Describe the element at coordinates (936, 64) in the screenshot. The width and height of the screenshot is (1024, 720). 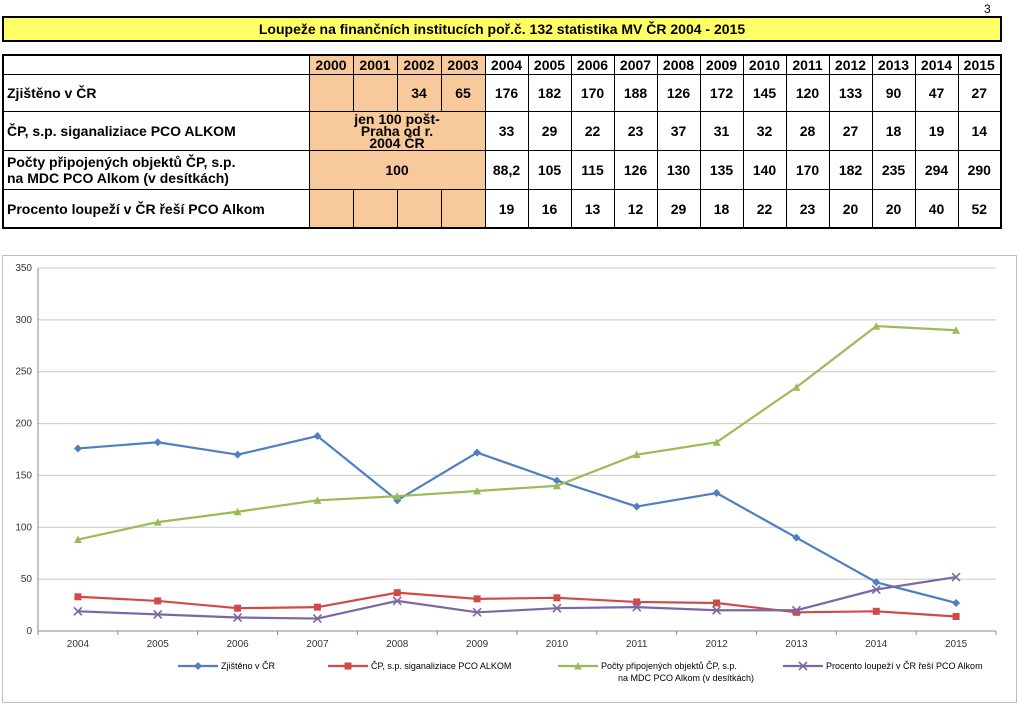
I see `year-header: 2014` at that location.